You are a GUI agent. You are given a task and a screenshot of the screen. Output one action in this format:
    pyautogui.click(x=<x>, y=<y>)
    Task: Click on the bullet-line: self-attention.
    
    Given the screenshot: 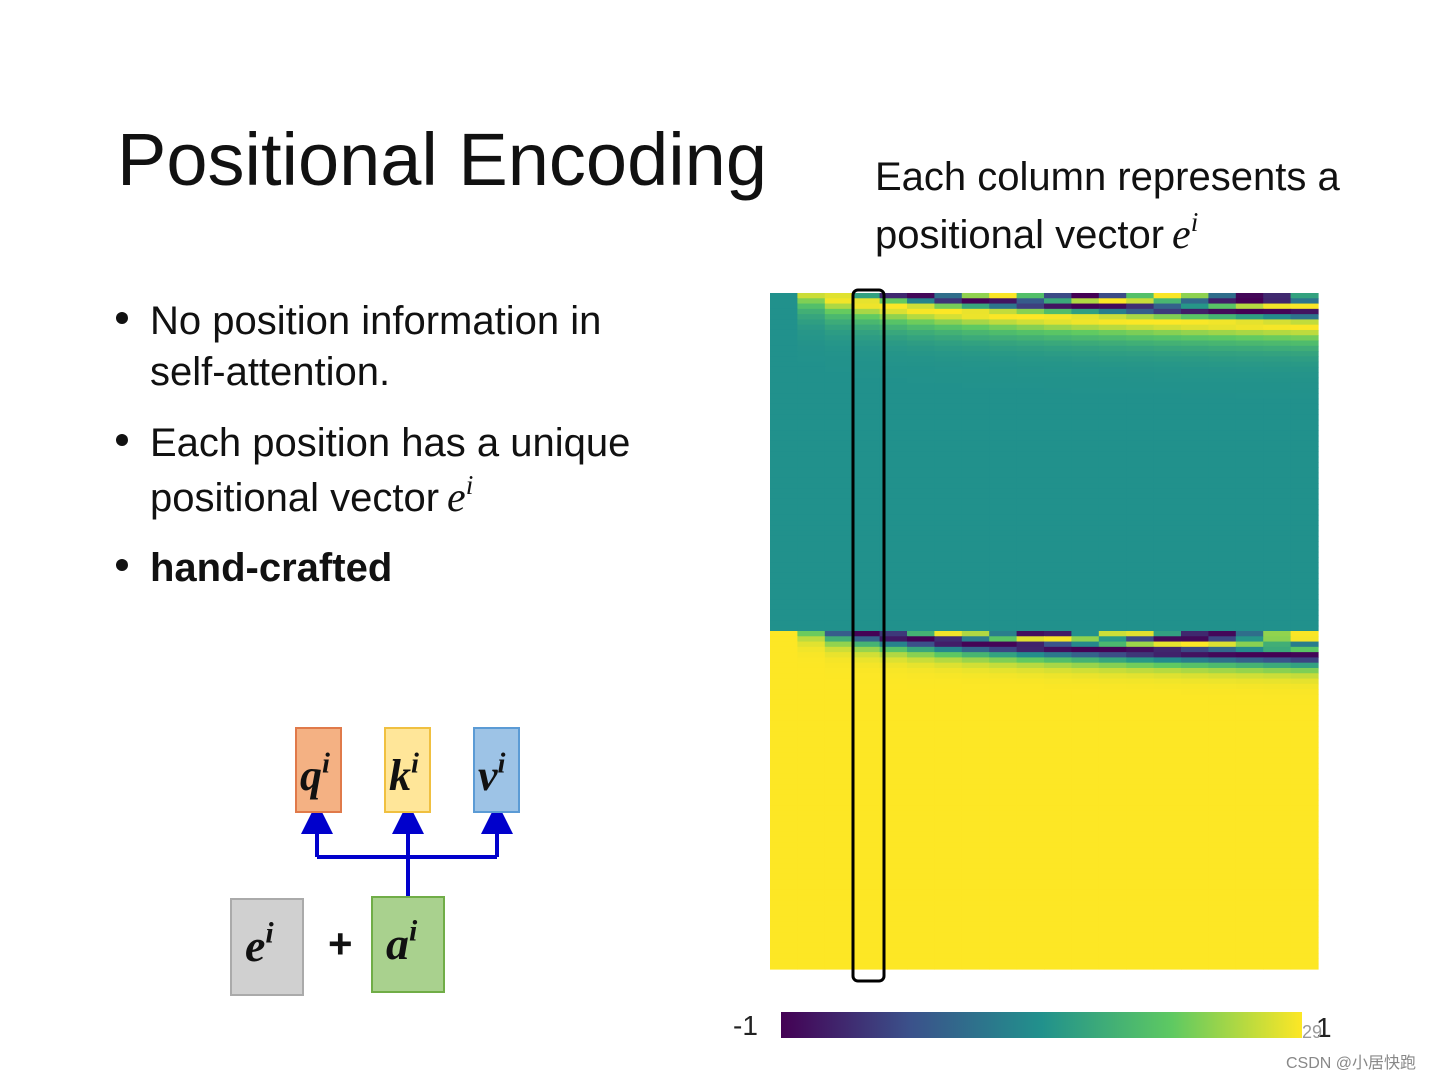 What is the action you would take?
    pyautogui.click(x=270, y=372)
    